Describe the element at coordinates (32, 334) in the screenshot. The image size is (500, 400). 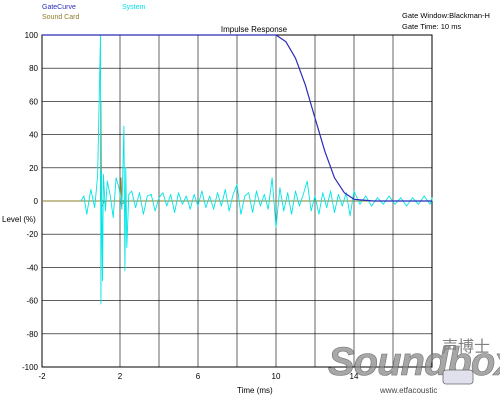
I see `y-tick-label: -80` at that location.